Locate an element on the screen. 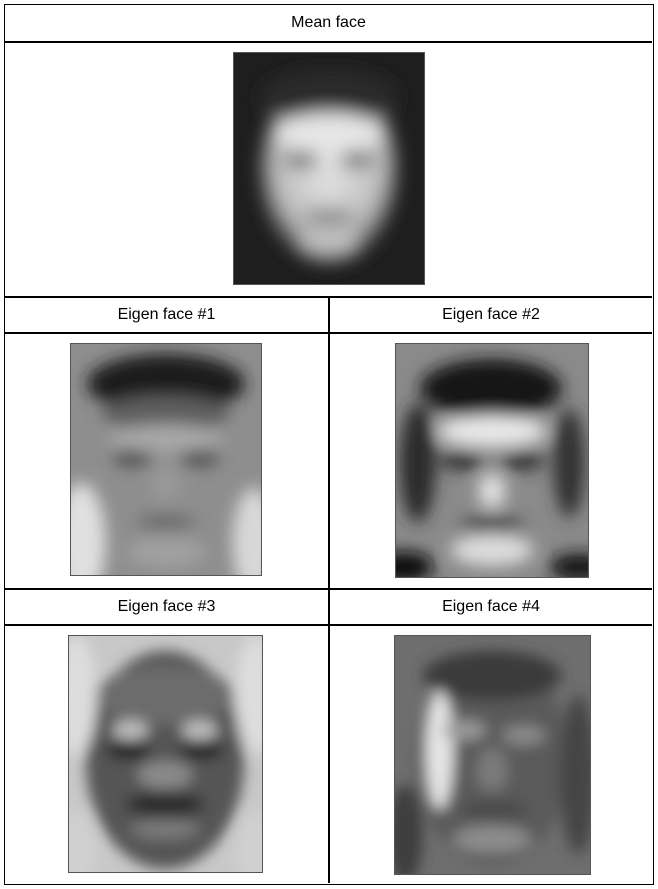 The width and height of the screenshot is (658, 889). eigen-face-3-image is located at coordinates (165, 754).